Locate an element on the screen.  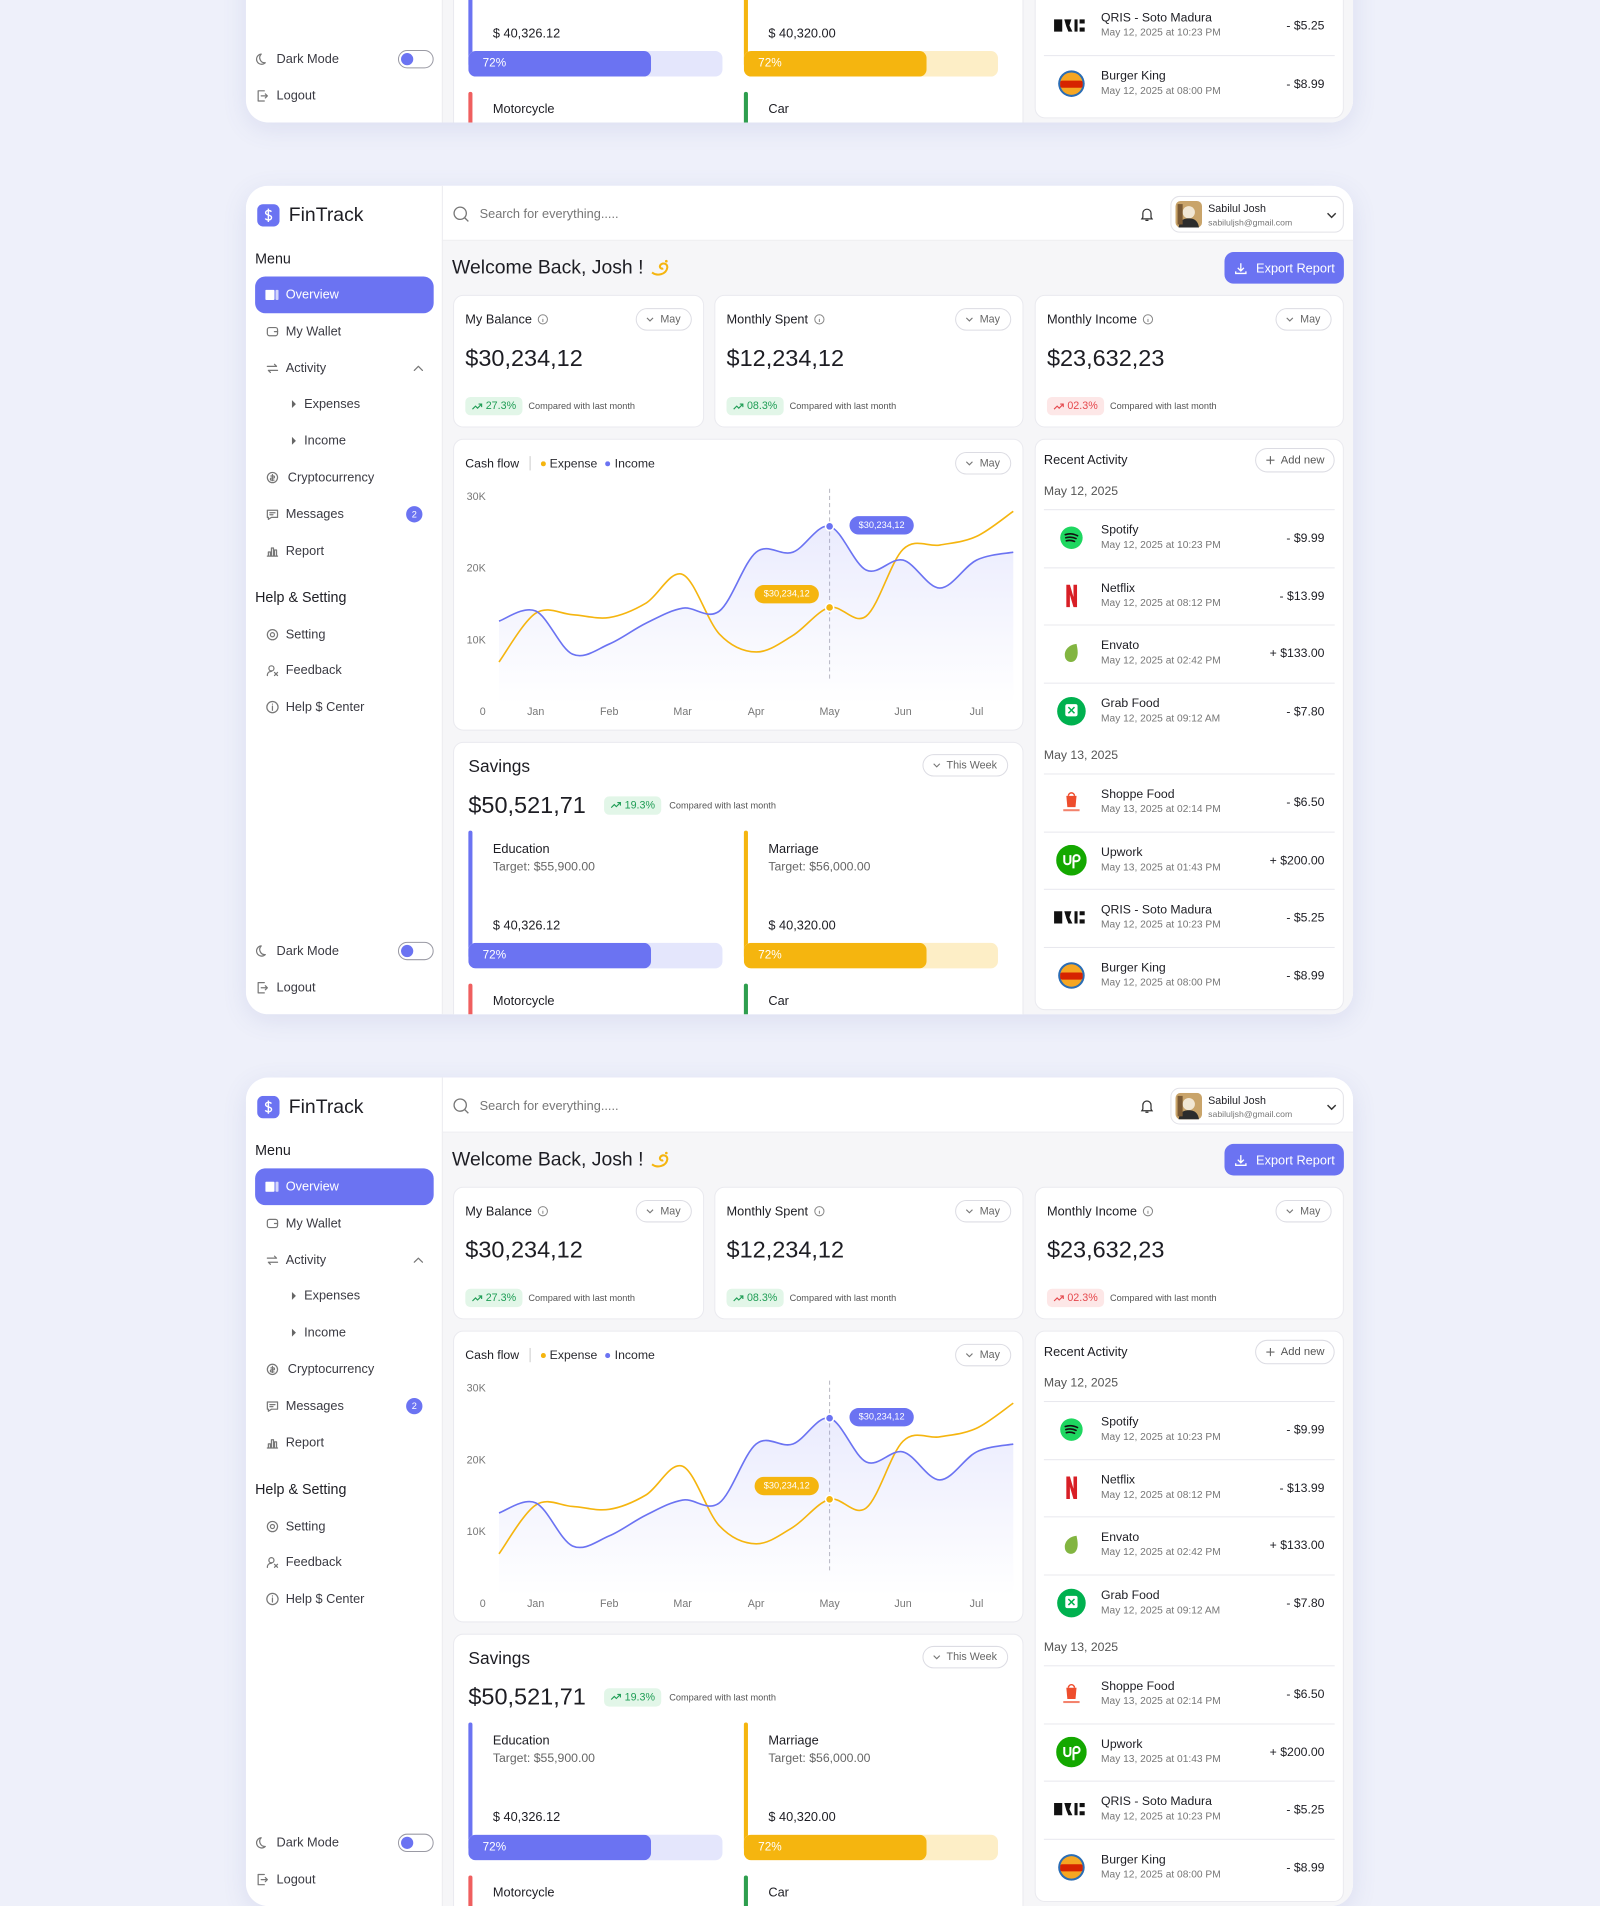
transaction-time: May 12, 2025 at 08:12 PM is located at coordinates (1161, 603).